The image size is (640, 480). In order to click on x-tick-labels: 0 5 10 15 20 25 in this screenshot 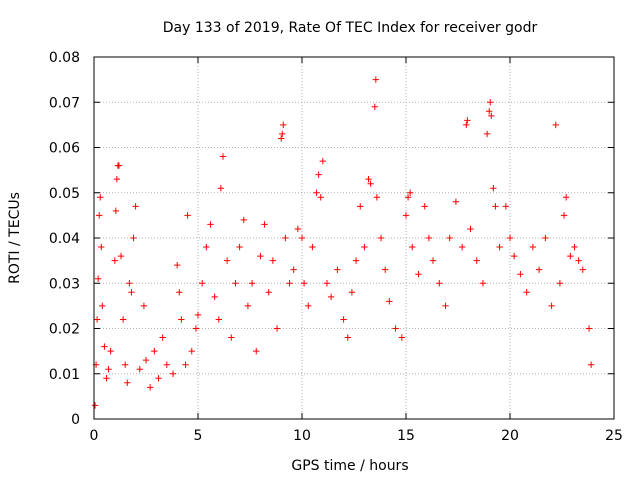, I will do `click(356, 436)`.